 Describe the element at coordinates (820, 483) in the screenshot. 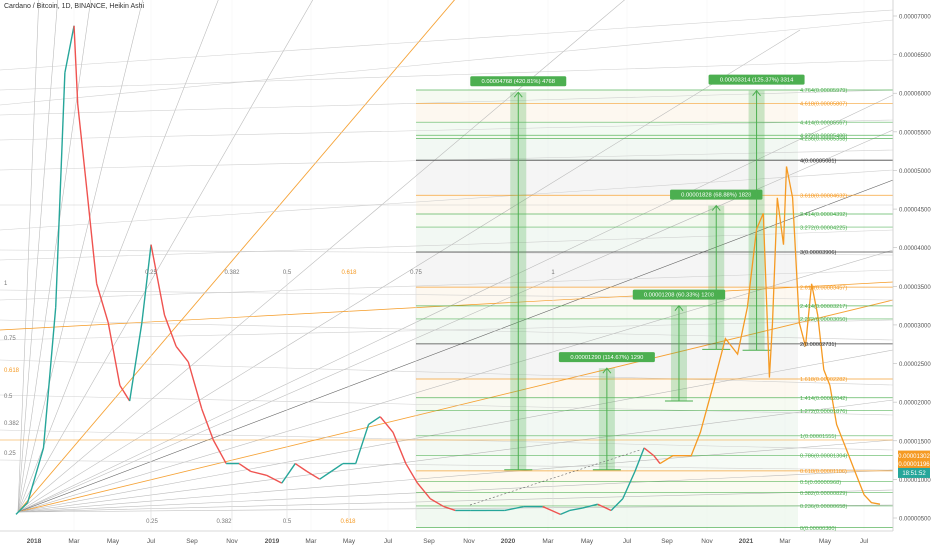

I see `fib-level-label: 0.5(0.00000968)` at that location.